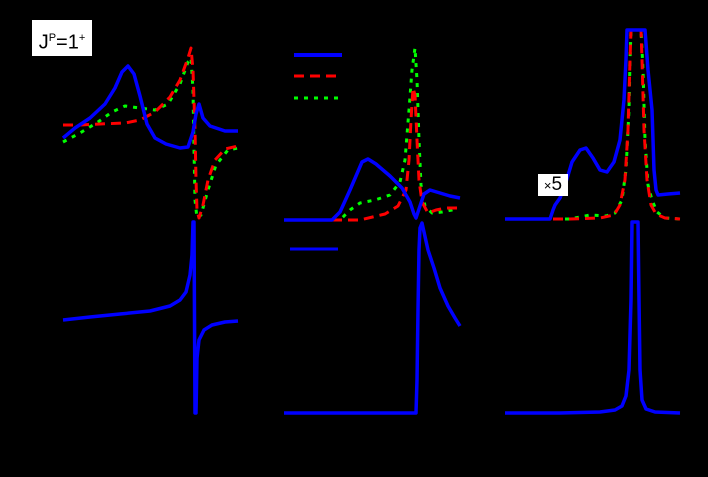 The width and height of the screenshot is (708, 477). I want to click on panel-top-left, so click(150, 133).